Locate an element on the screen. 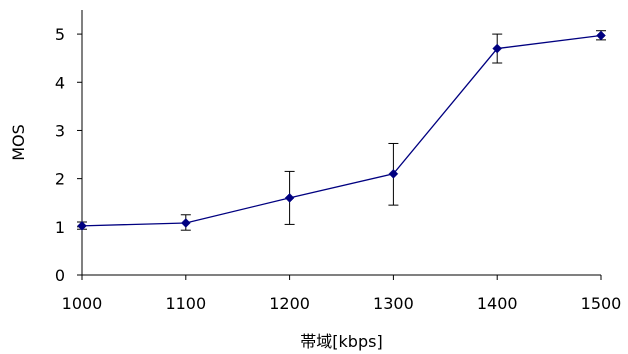 The height and width of the screenshot is (354, 628). y-tick-label: 1 is located at coordinates (60, 227).